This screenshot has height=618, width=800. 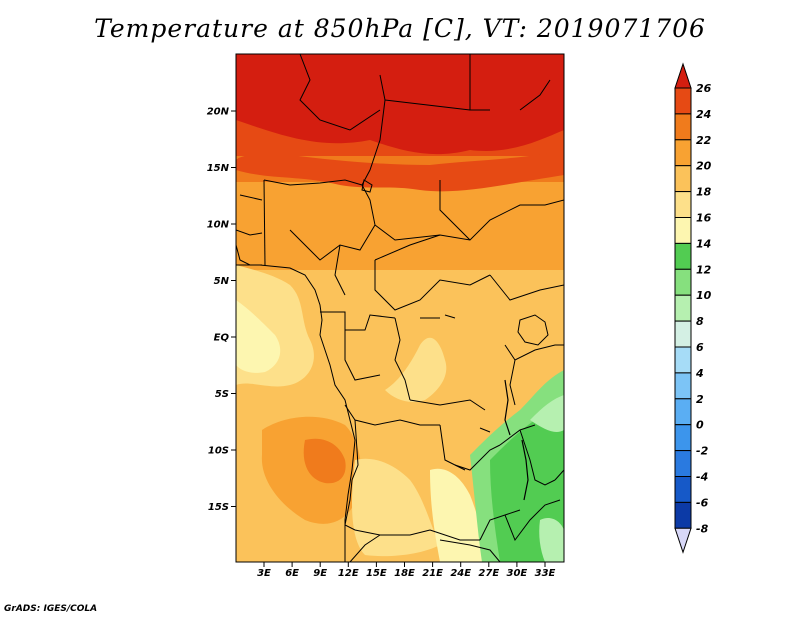 I want to click on colorbar-label: 8, so click(x=700, y=321).